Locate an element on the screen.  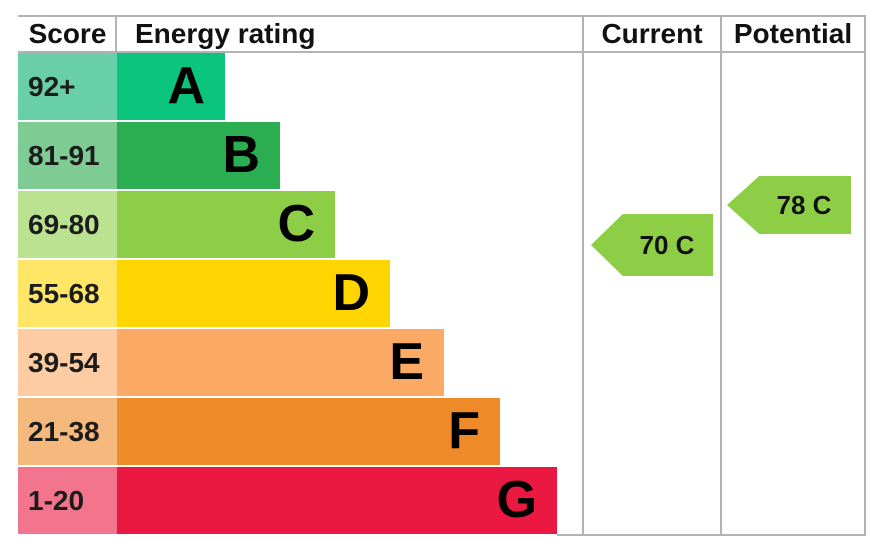
potential-column-divider is located at coordinates (721, 276).